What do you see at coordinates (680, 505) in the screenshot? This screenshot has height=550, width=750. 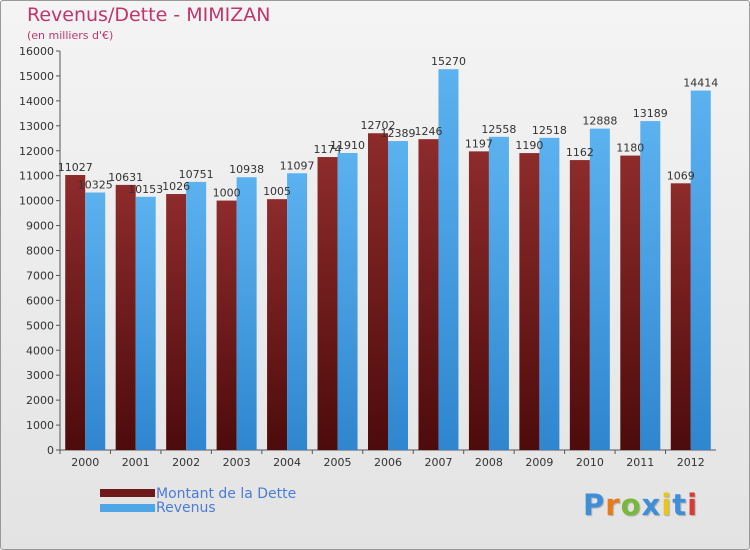 I see `logo-letter: t` at bounding box center [680, 505].